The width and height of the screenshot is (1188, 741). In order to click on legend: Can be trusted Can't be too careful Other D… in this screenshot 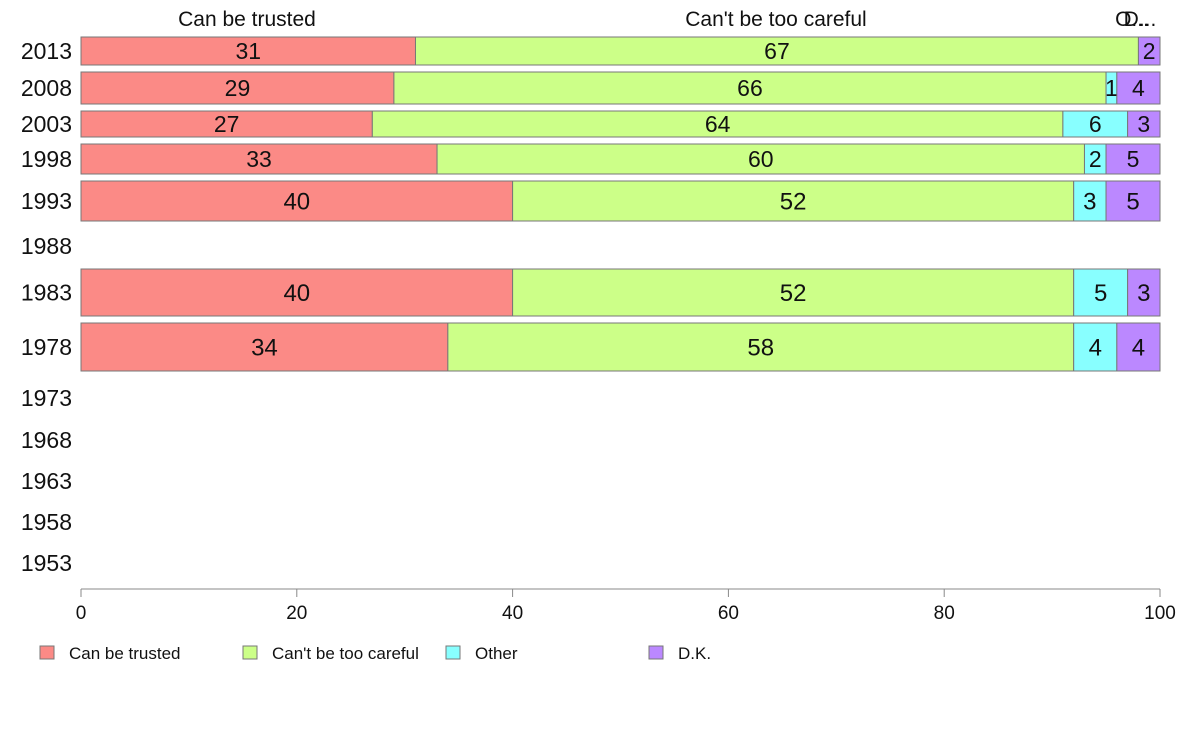, I will do `click(375, 653)`.